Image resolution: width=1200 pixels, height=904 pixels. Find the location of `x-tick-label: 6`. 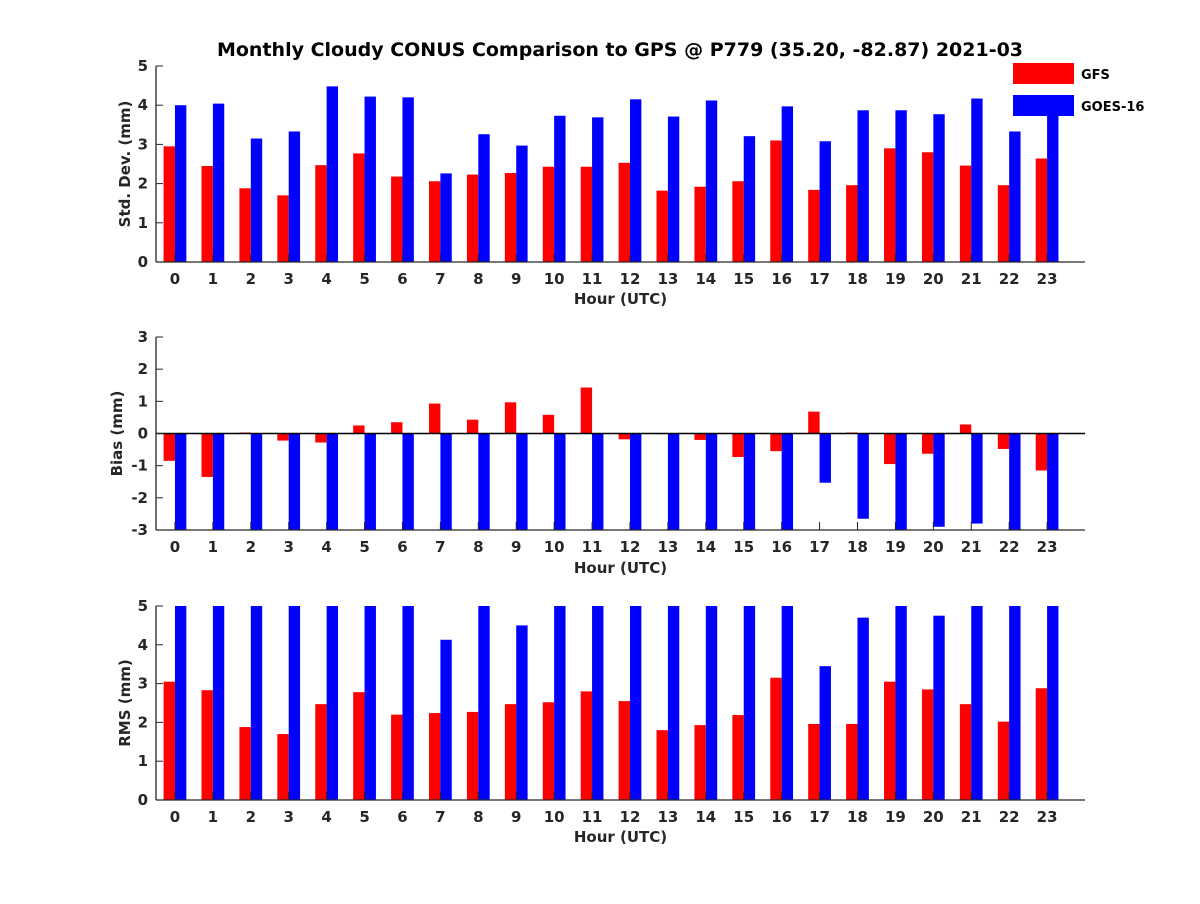

x-tick-label: 6 is located at coordinates (402, 279).